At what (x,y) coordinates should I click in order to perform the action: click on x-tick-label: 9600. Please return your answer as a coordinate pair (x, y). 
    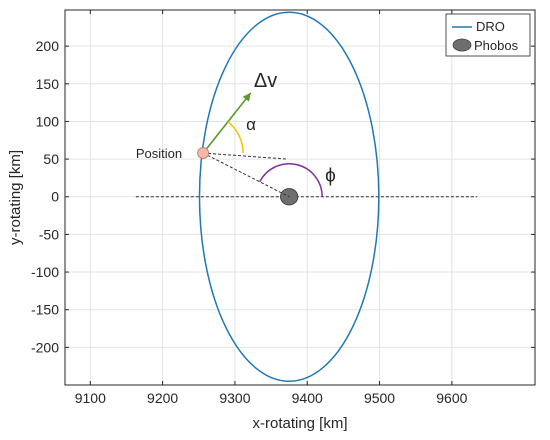
    Looking at the image, I should click on (451, 398).